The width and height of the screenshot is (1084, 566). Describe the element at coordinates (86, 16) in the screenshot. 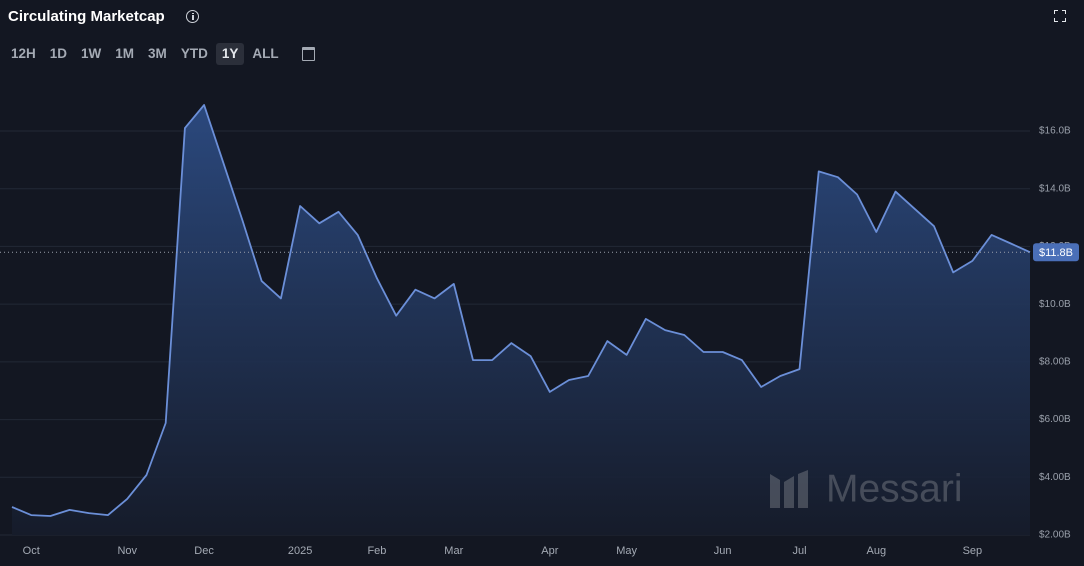

I see `chart-title: Circulating Marketcap` at that location.